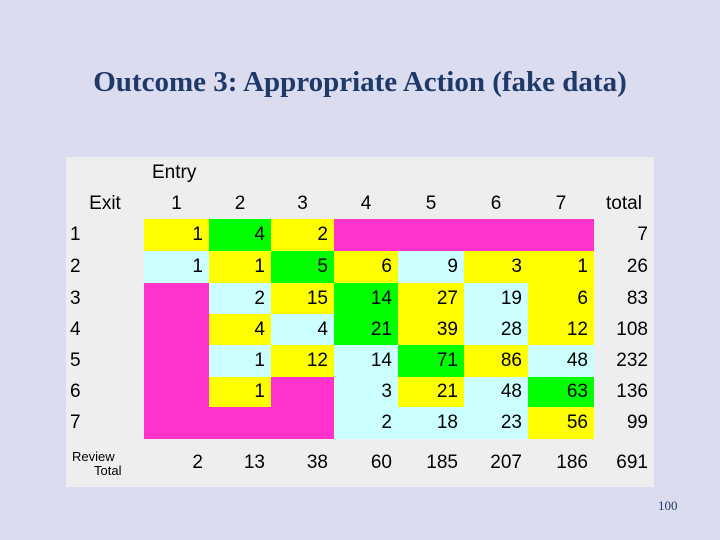  What do you see at coordinates (431, 298) in the screenshot?
I see `table-cell: 27` at bounding box center [431, 298].